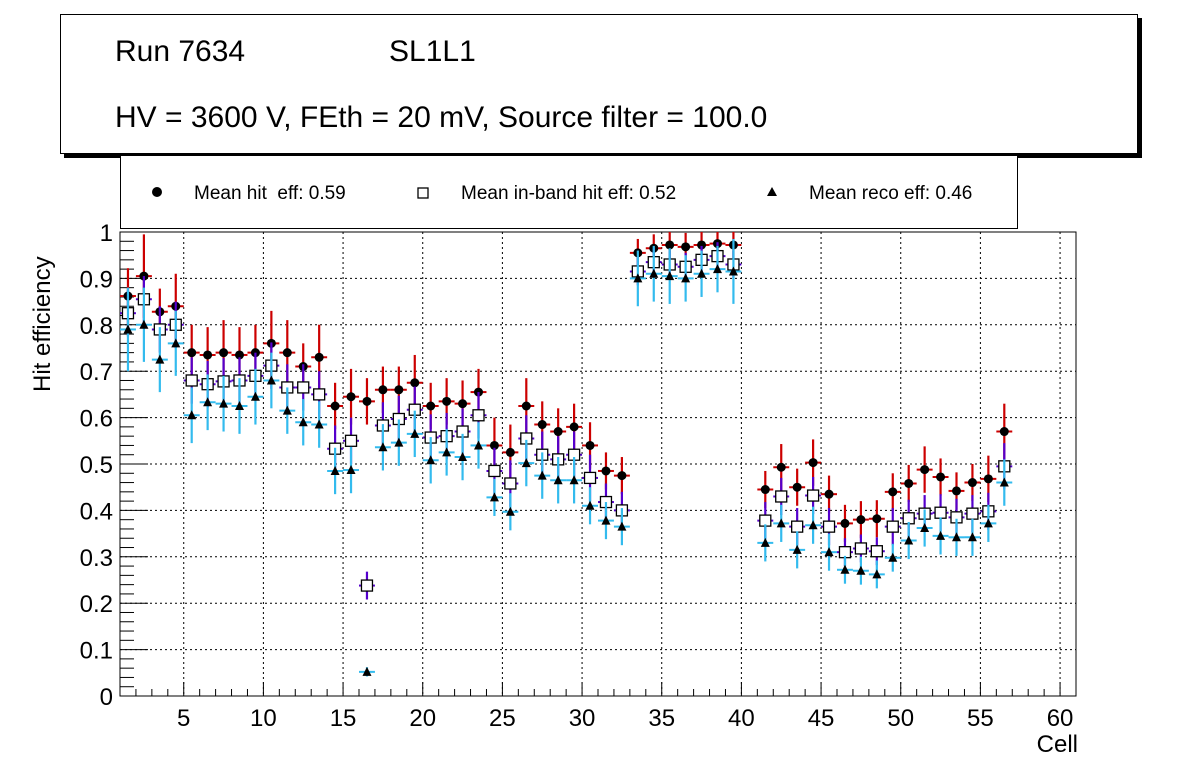  I want to click on legend-hit-eff: Mean hit eff: 0.59, so click(270, 193).